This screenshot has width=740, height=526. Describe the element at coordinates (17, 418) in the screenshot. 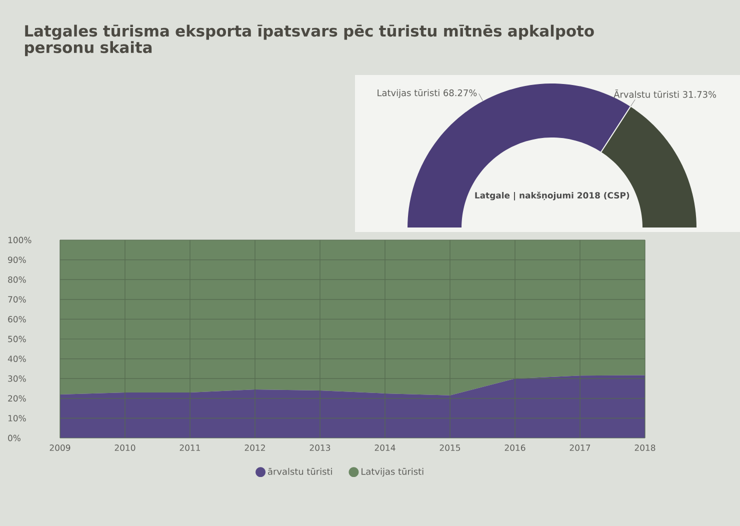

I see `y-tick-label: 10%` at that location.